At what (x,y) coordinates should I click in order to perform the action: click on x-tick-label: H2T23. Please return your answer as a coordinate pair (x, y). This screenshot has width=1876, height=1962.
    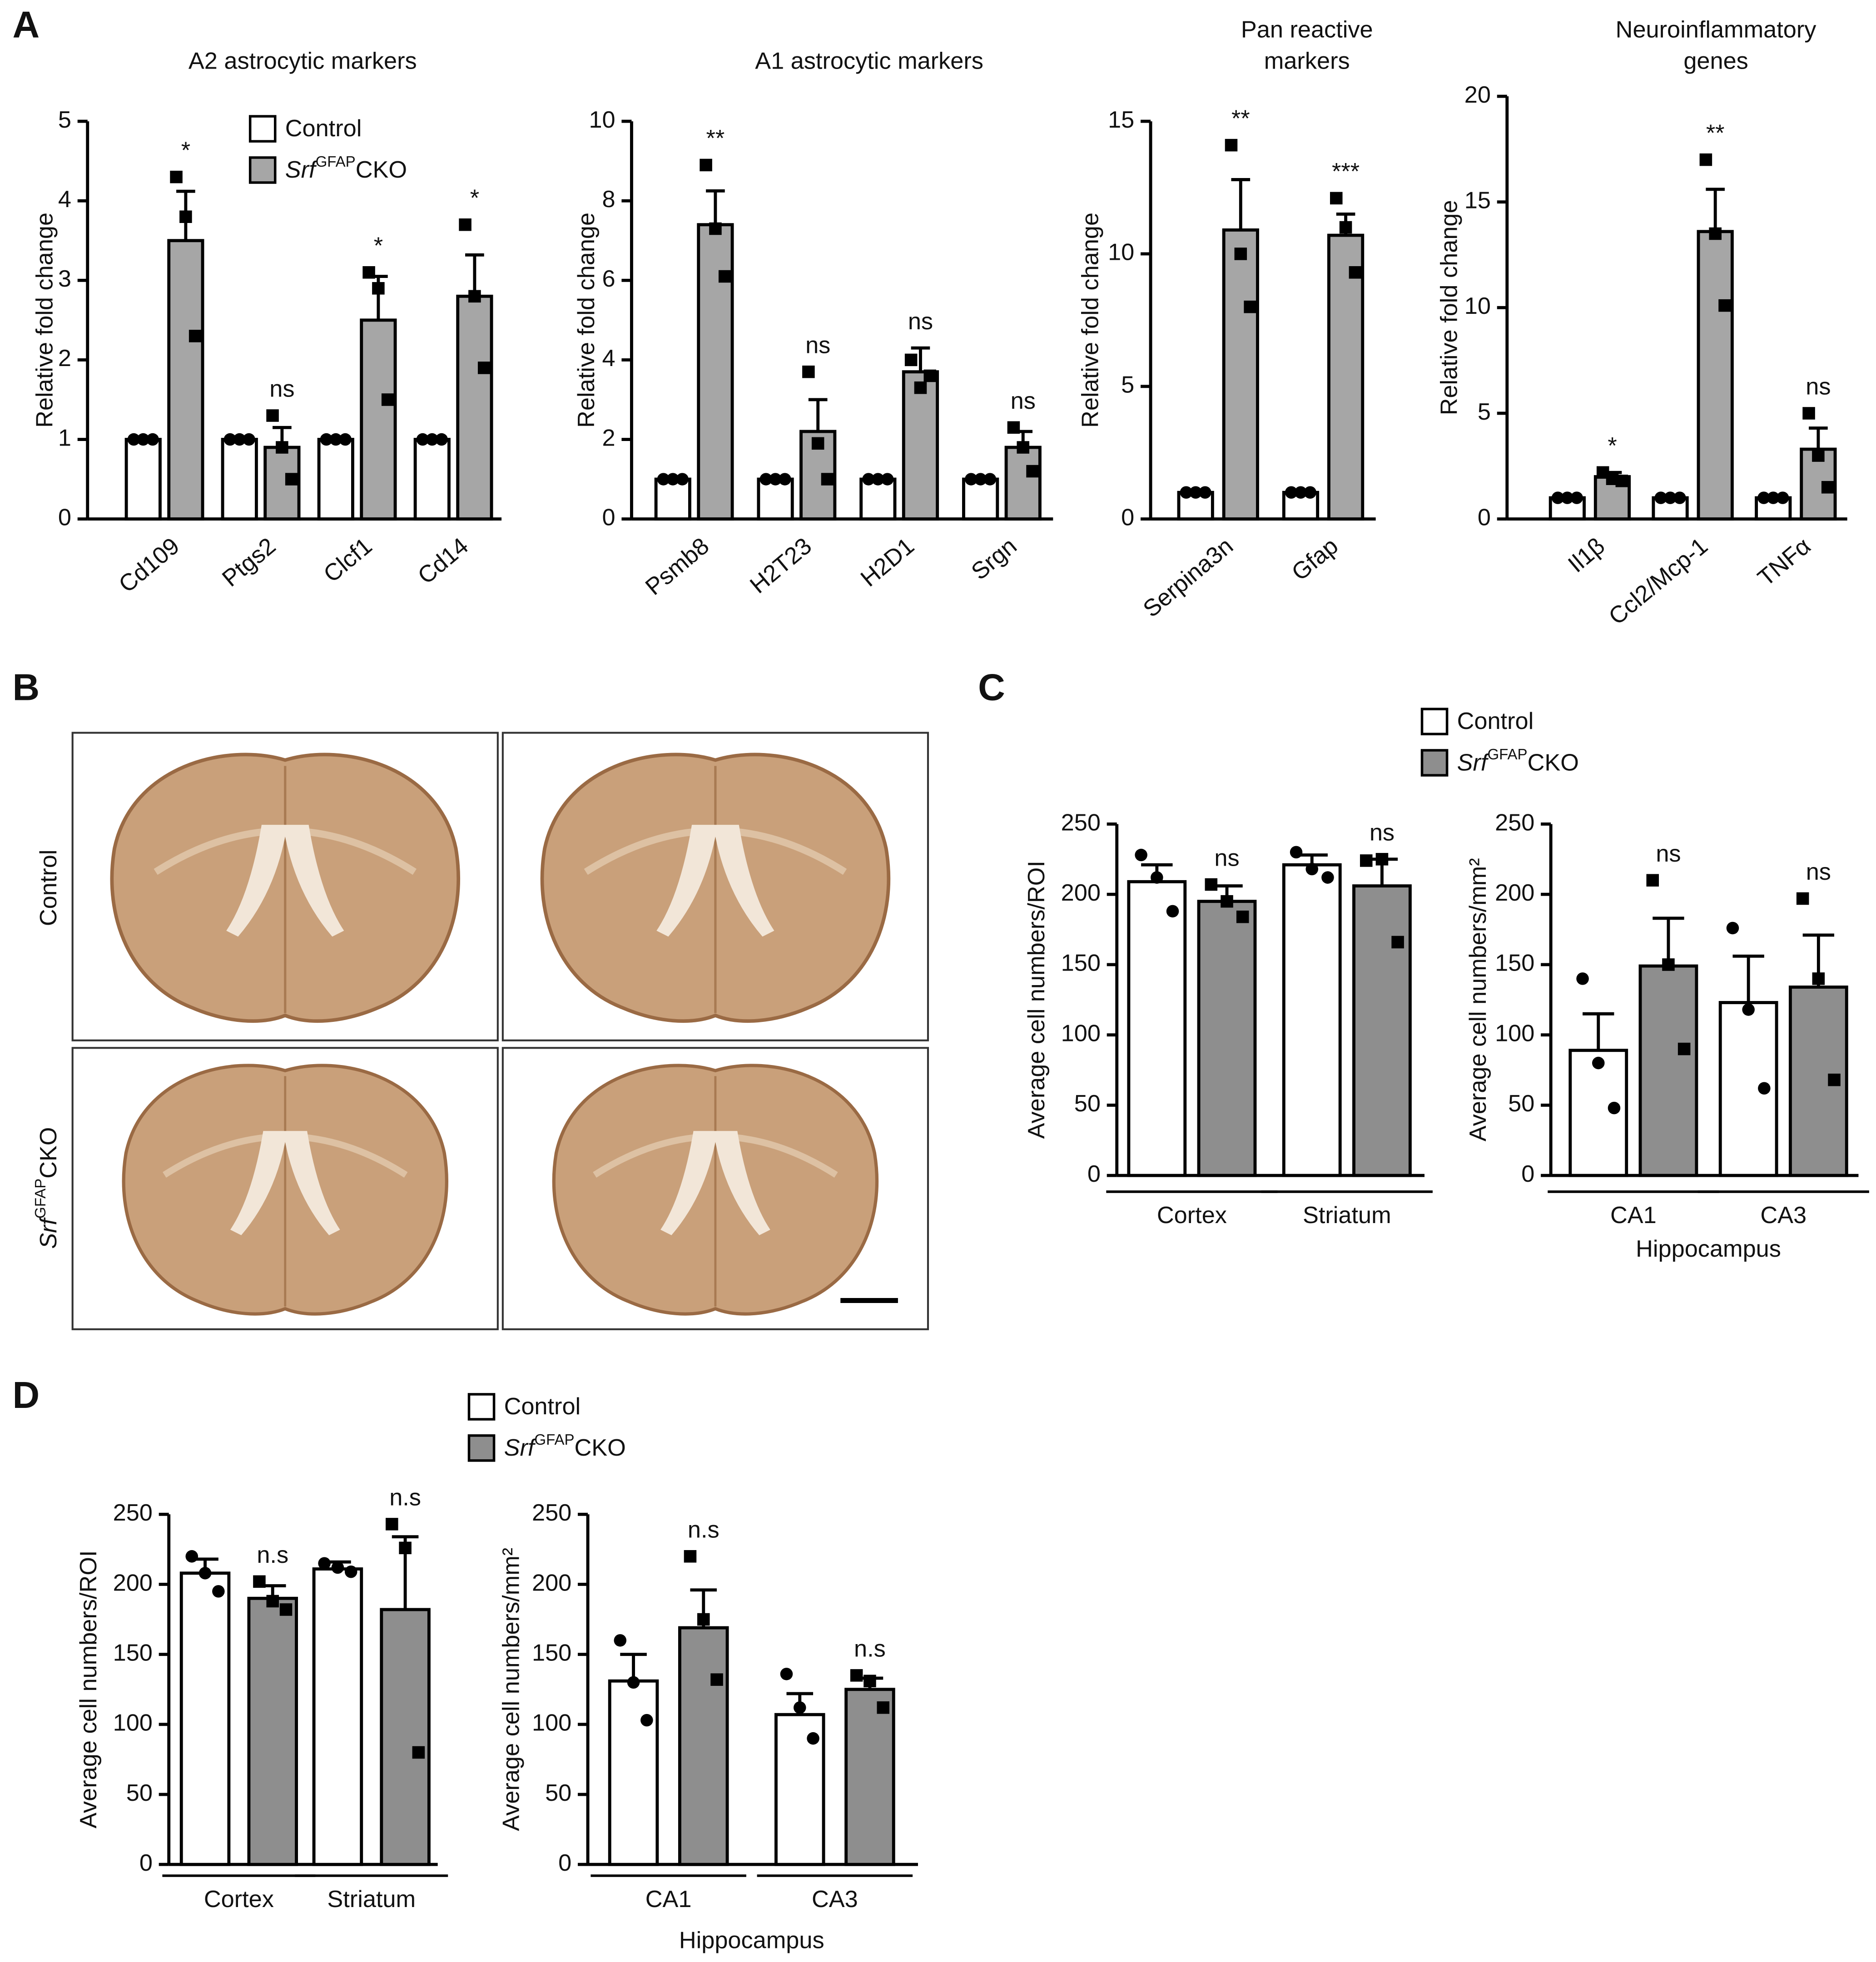
    Looking at the image, I should click on (781, 566).